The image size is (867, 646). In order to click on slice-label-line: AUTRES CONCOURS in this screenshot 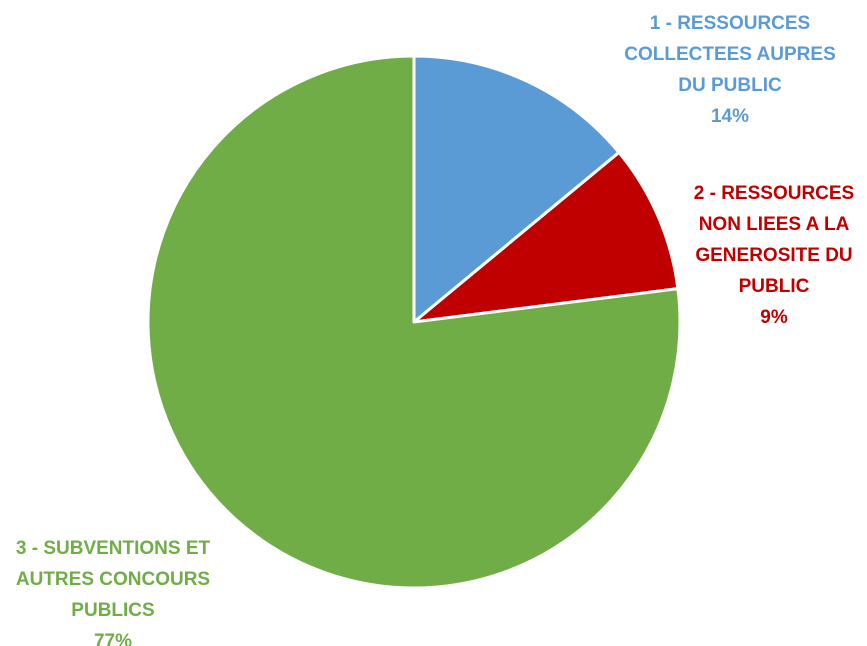, I will do `click(113, 579)`.